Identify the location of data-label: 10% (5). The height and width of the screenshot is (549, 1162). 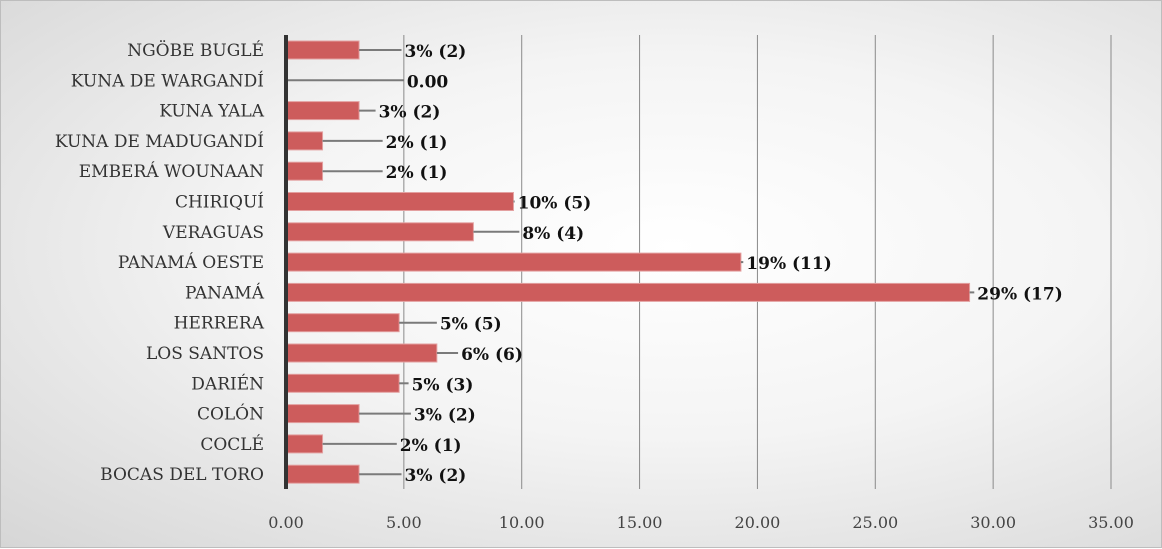
(555, 204).